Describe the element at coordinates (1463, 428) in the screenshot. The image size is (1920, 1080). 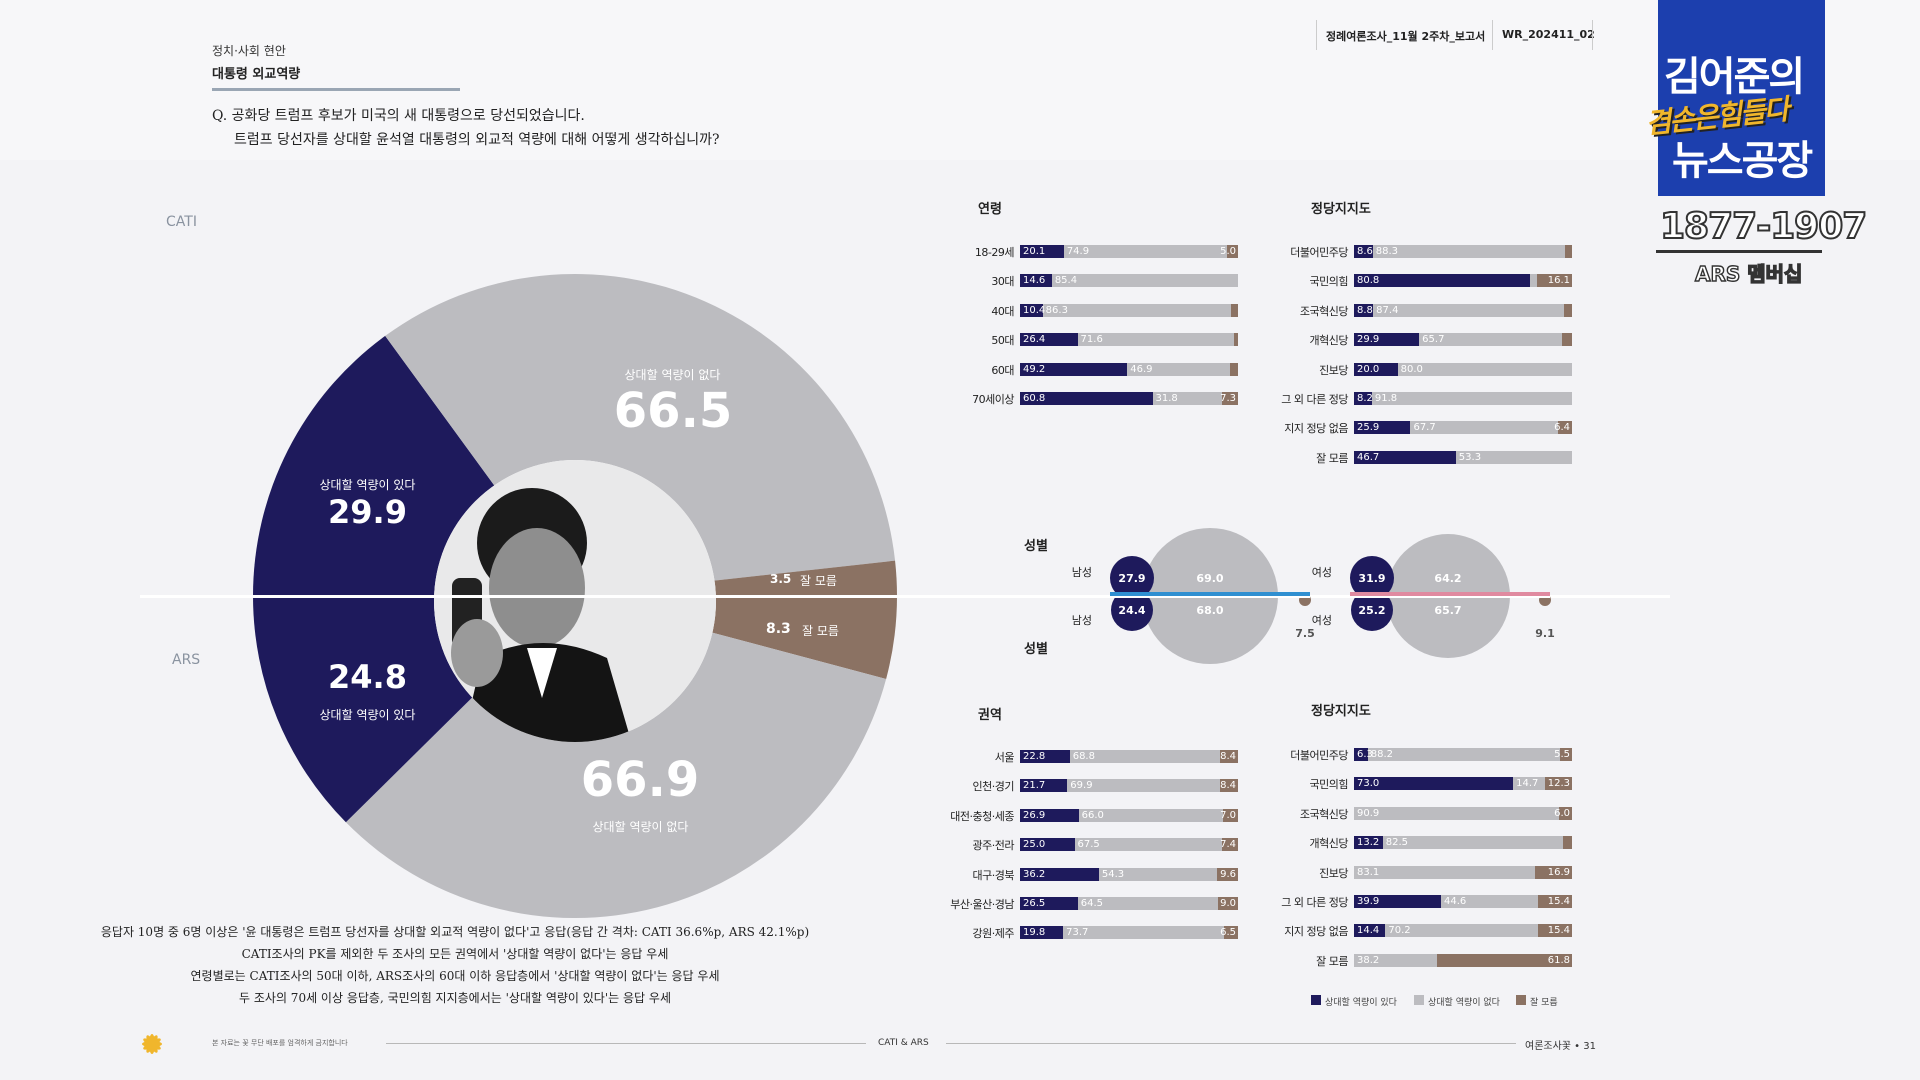
I see `bar-track: 25.9 67.7 6.4` at that location.